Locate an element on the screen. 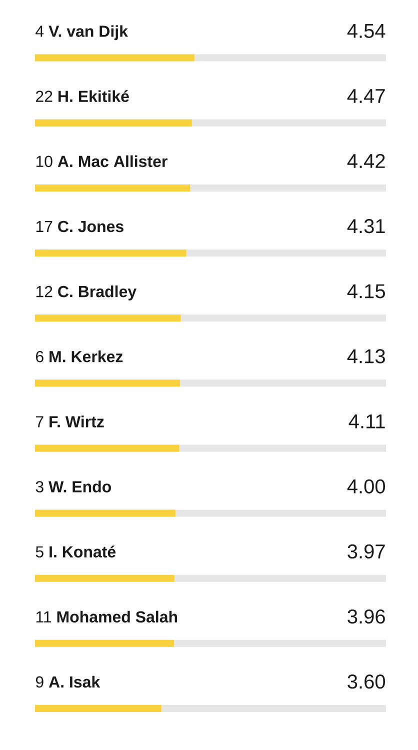 The width and height of the screenshot is (418, 750). data-label: 3.60 is located at coordinates (367, 681).